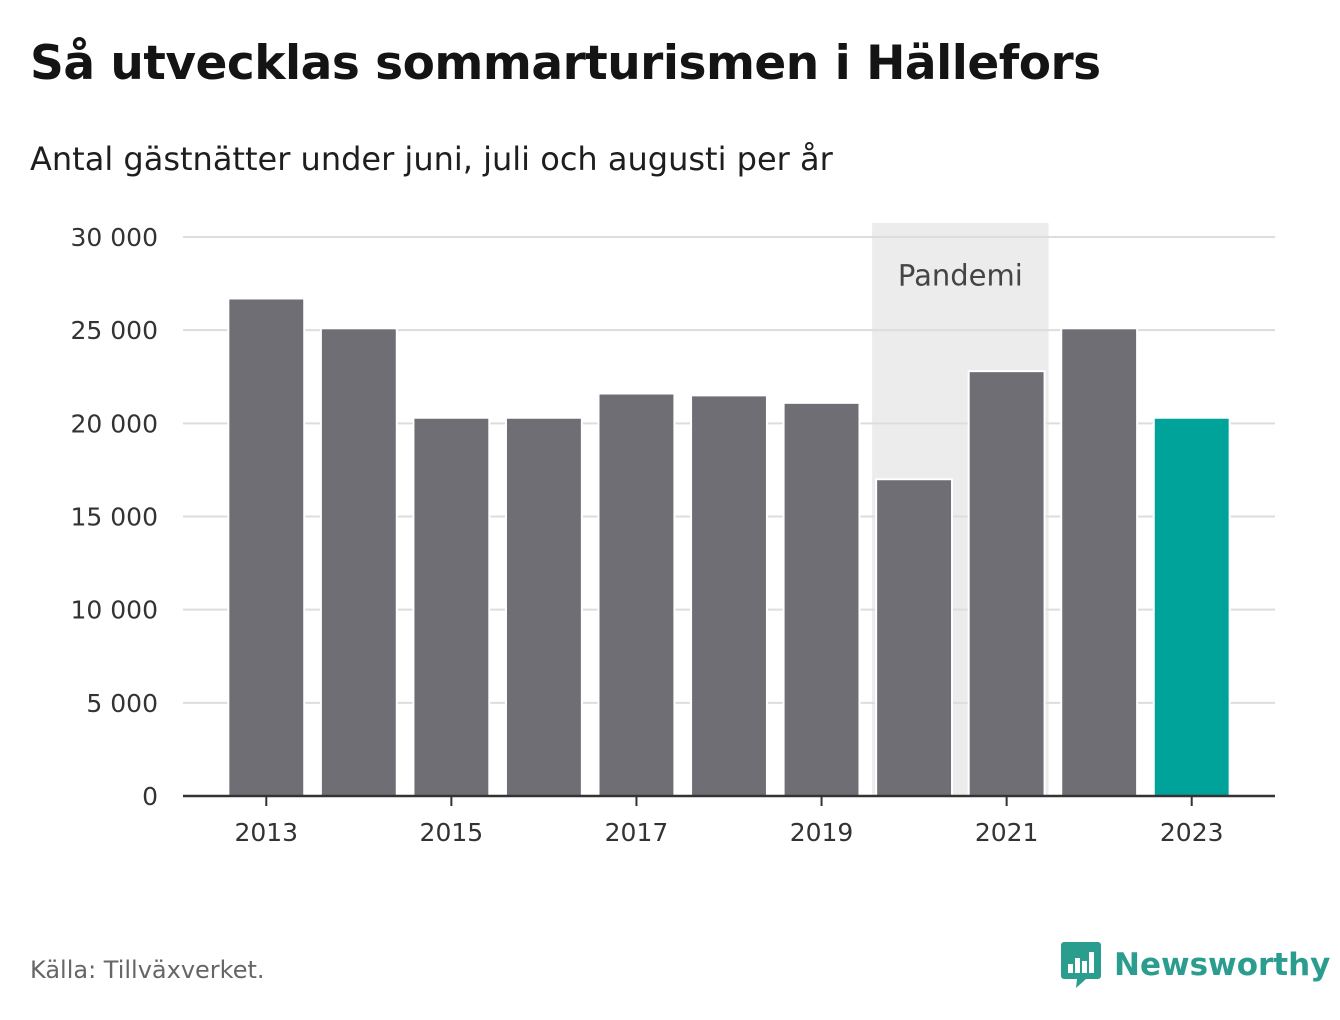  What do you see at coordinates (452, 832) in the screenshot?
I see `x-tick-label: 2015` at bounding box center [452, 832].